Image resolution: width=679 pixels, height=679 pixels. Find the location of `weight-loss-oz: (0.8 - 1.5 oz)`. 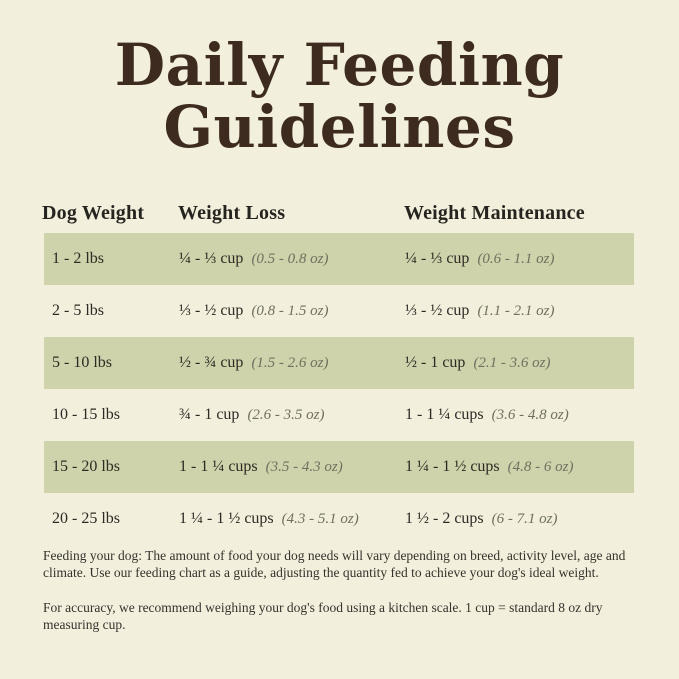

weight-loss-oz: (0.8 - 1.5 oz) is located at coordinates (290, 311).